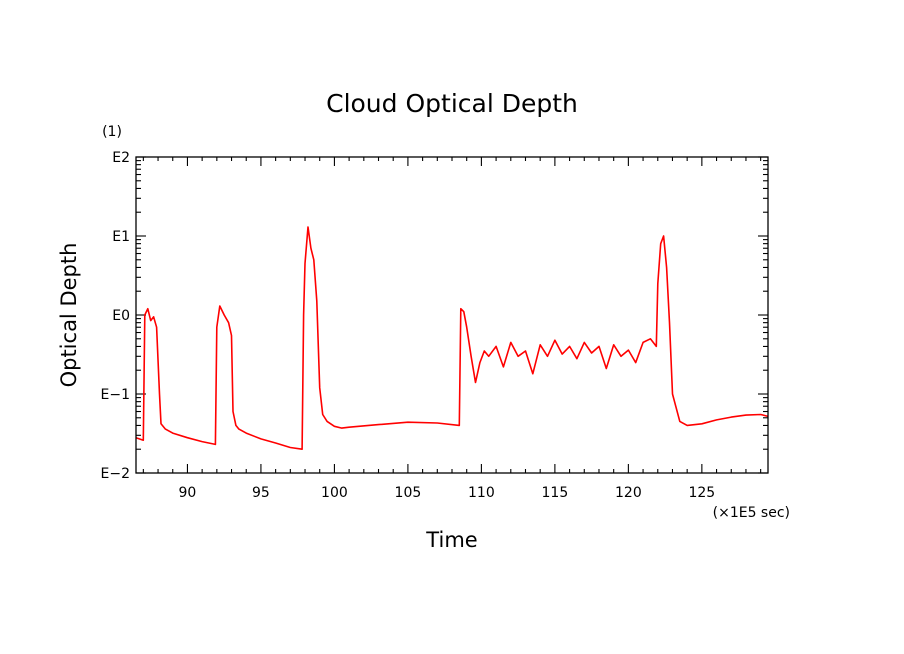 The height and width of the screenshot is (654, 904). I want to click on x-tick-label: 115, so click(555, 493).